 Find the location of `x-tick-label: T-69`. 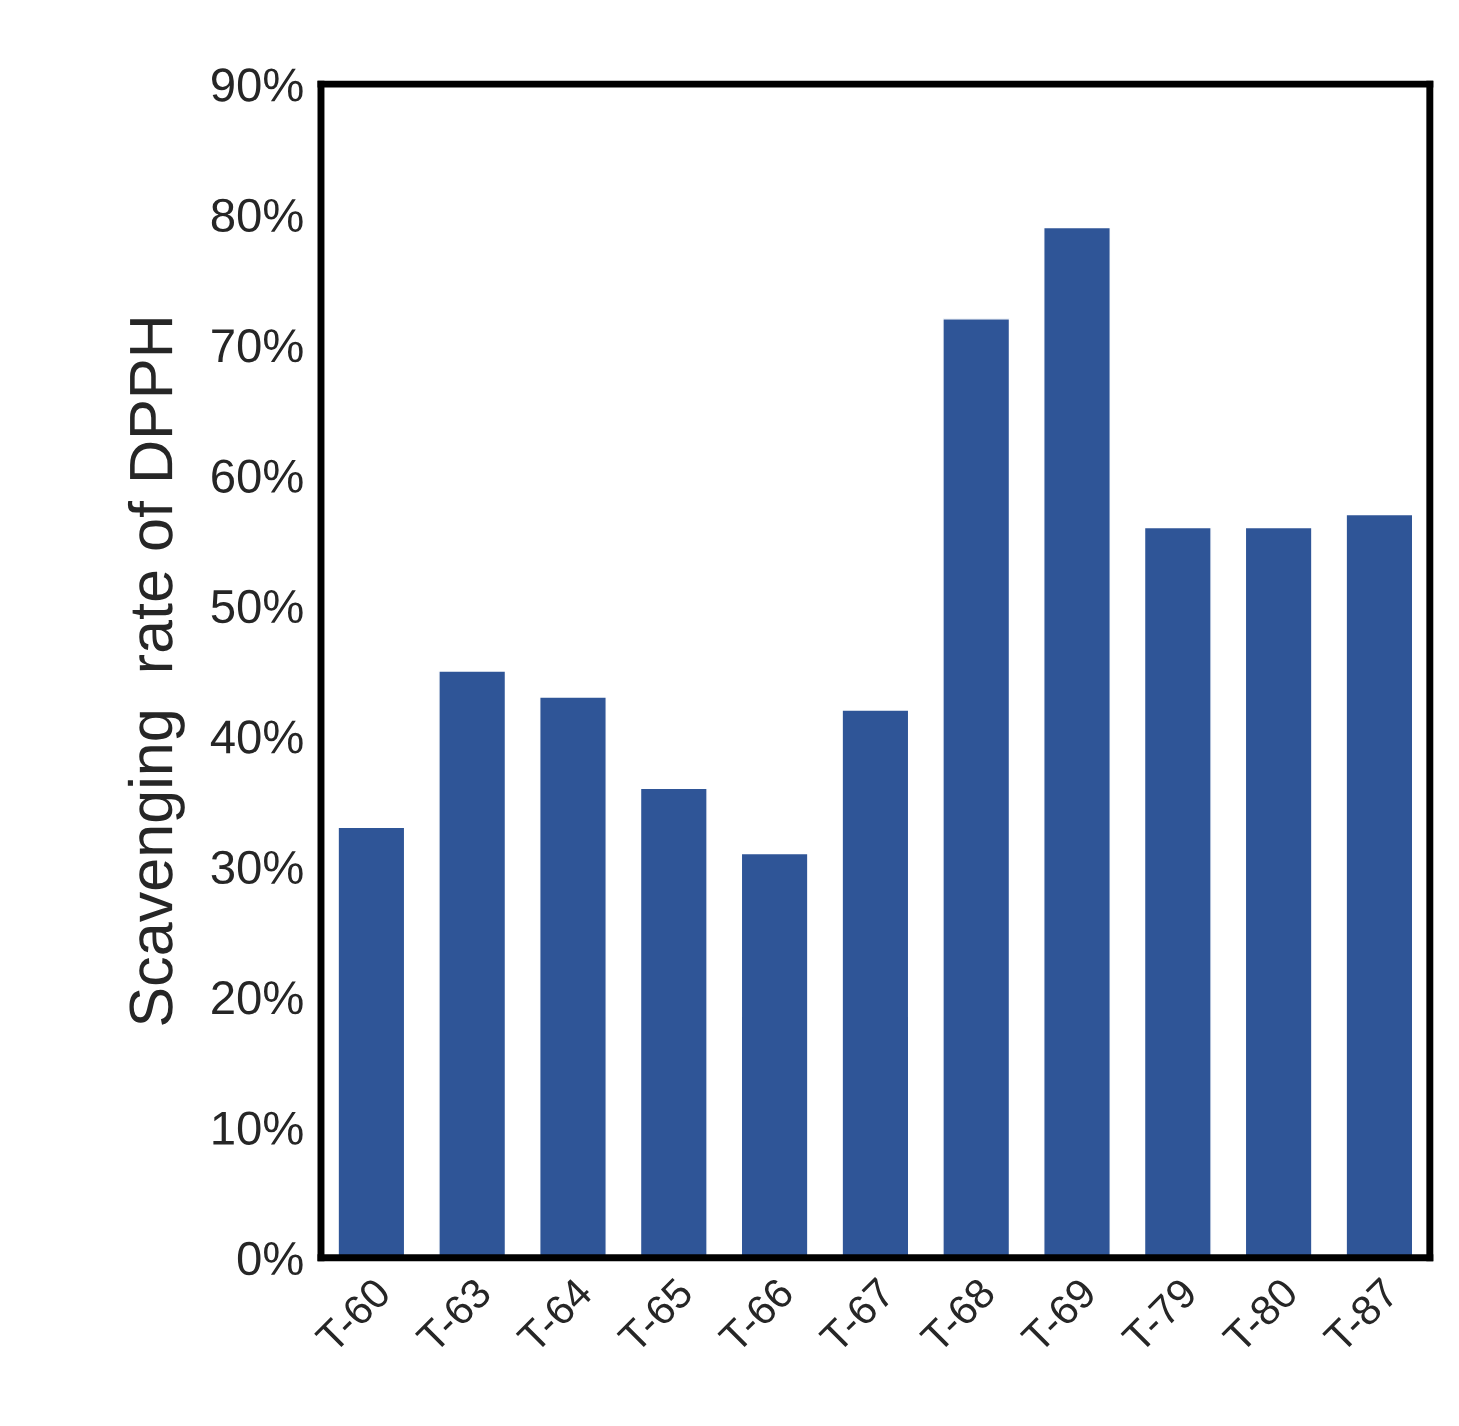

x-tick-label: T-69 is located at coordinates (1058, 1315).